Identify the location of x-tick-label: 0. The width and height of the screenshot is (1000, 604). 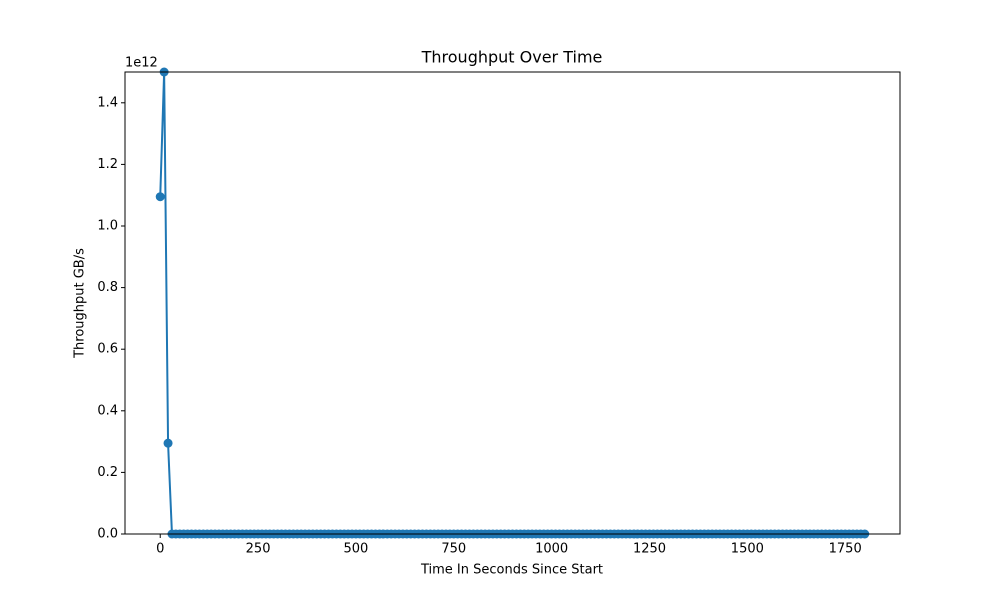
(160, 549).